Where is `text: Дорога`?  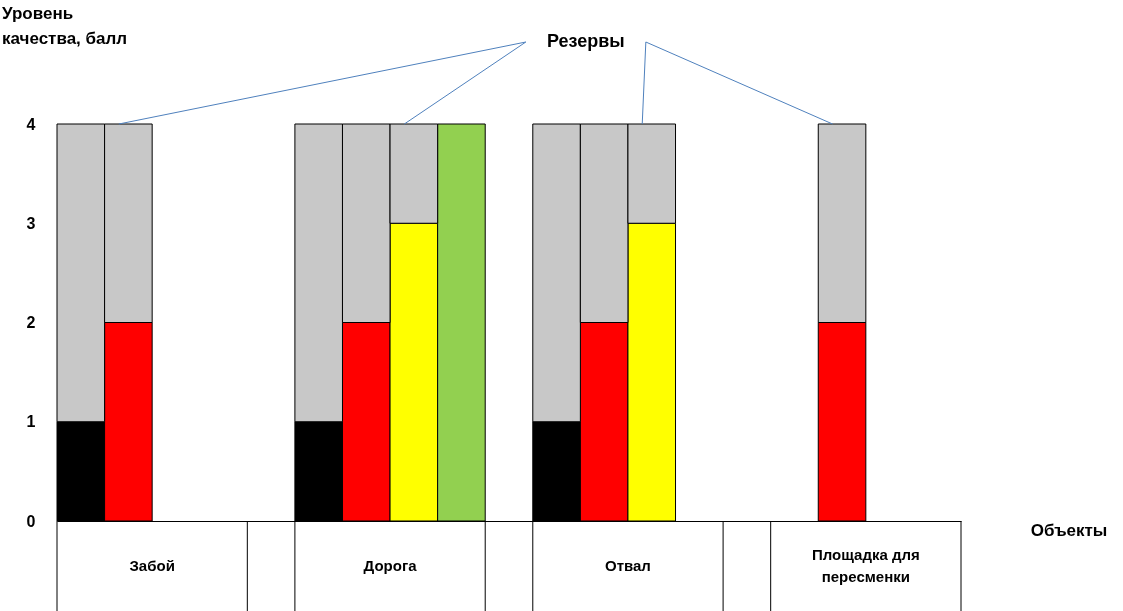
text: Дорога is located at coordinates (390, 565).